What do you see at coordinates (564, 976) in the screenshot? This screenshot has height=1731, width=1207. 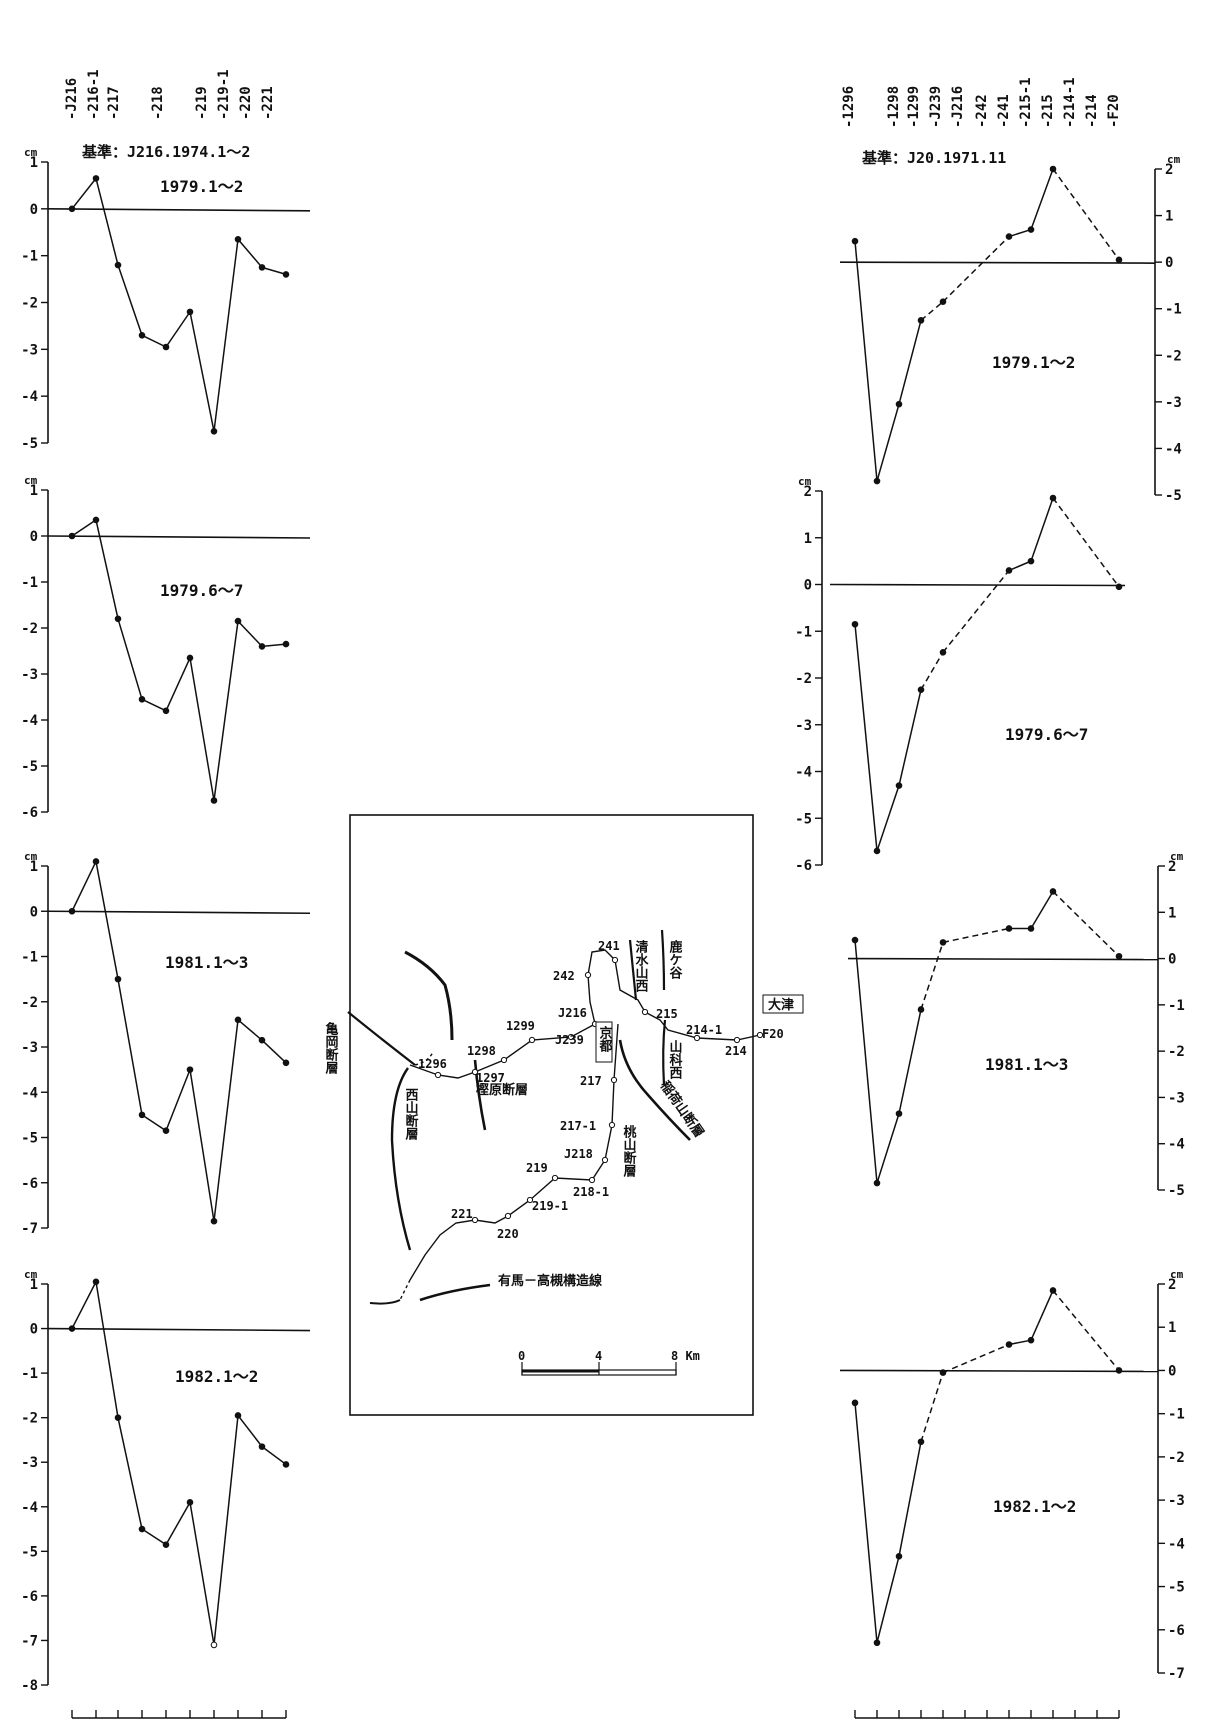 I see `map-station-label: 242` at bounding box center [564, 976].